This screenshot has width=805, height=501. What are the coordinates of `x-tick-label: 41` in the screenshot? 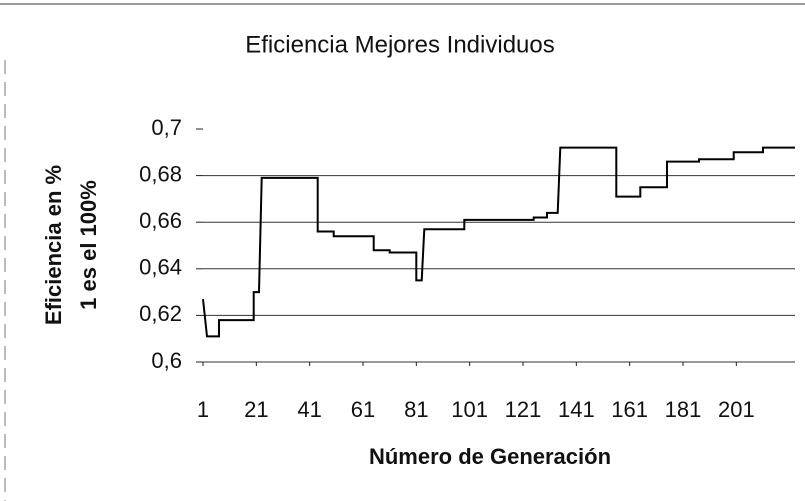 It's located at (309, 409).